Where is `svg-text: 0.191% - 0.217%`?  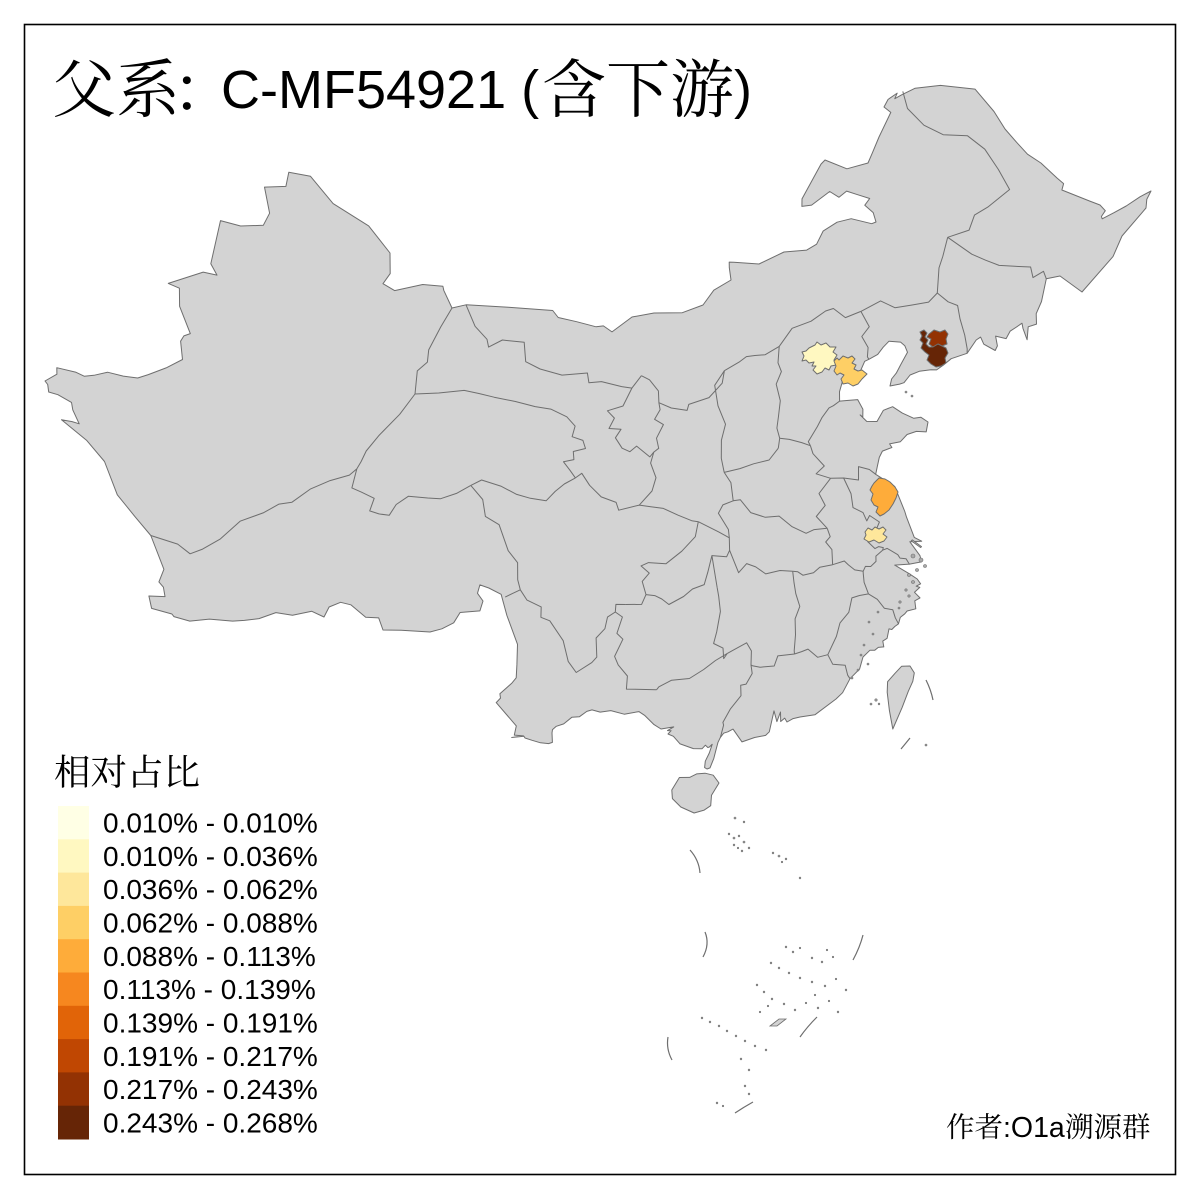 svg-text: 0.191% - 0.217% is located at coordinates (210, 1056).